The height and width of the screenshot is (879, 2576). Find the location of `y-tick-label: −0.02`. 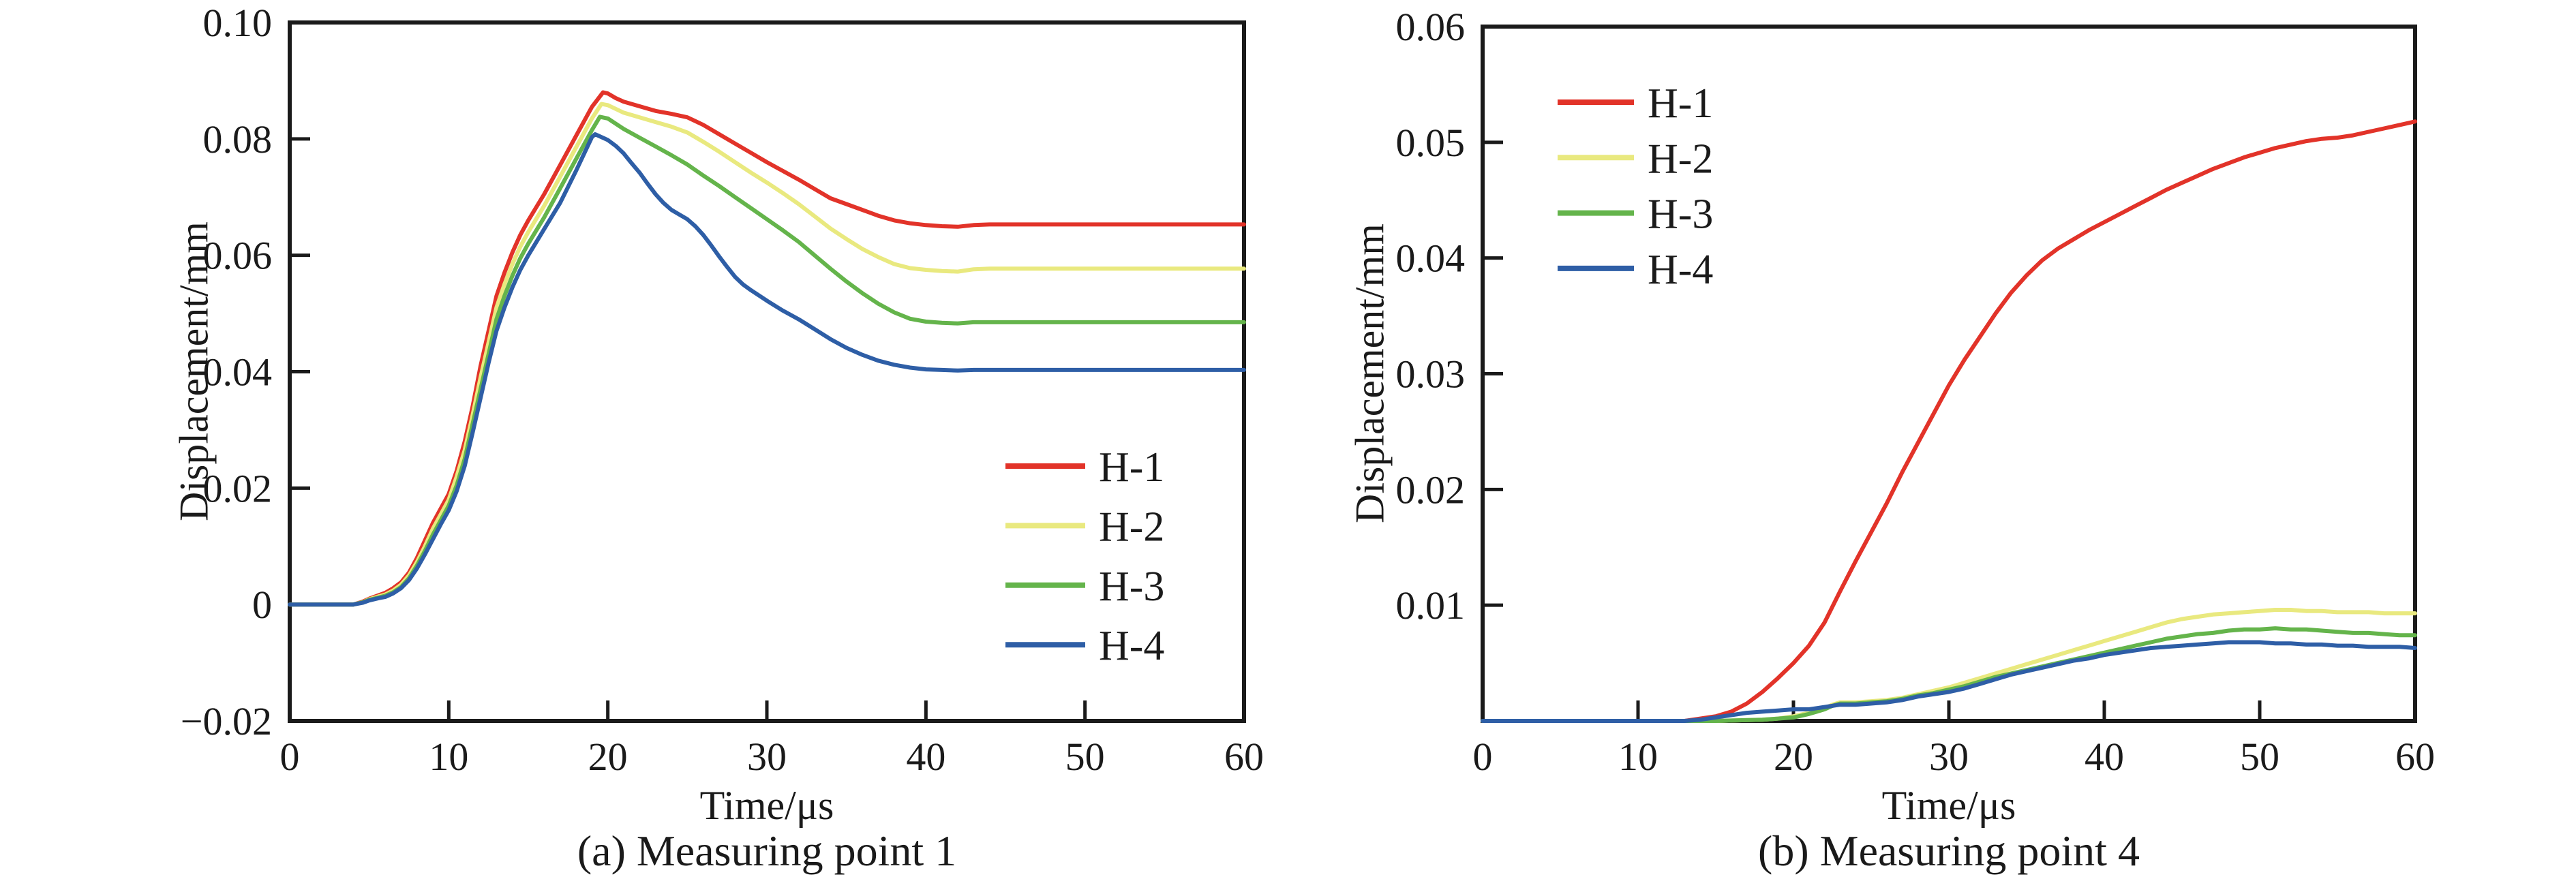

y-tick-label: −0.02 is located at coordinates (227, 721).